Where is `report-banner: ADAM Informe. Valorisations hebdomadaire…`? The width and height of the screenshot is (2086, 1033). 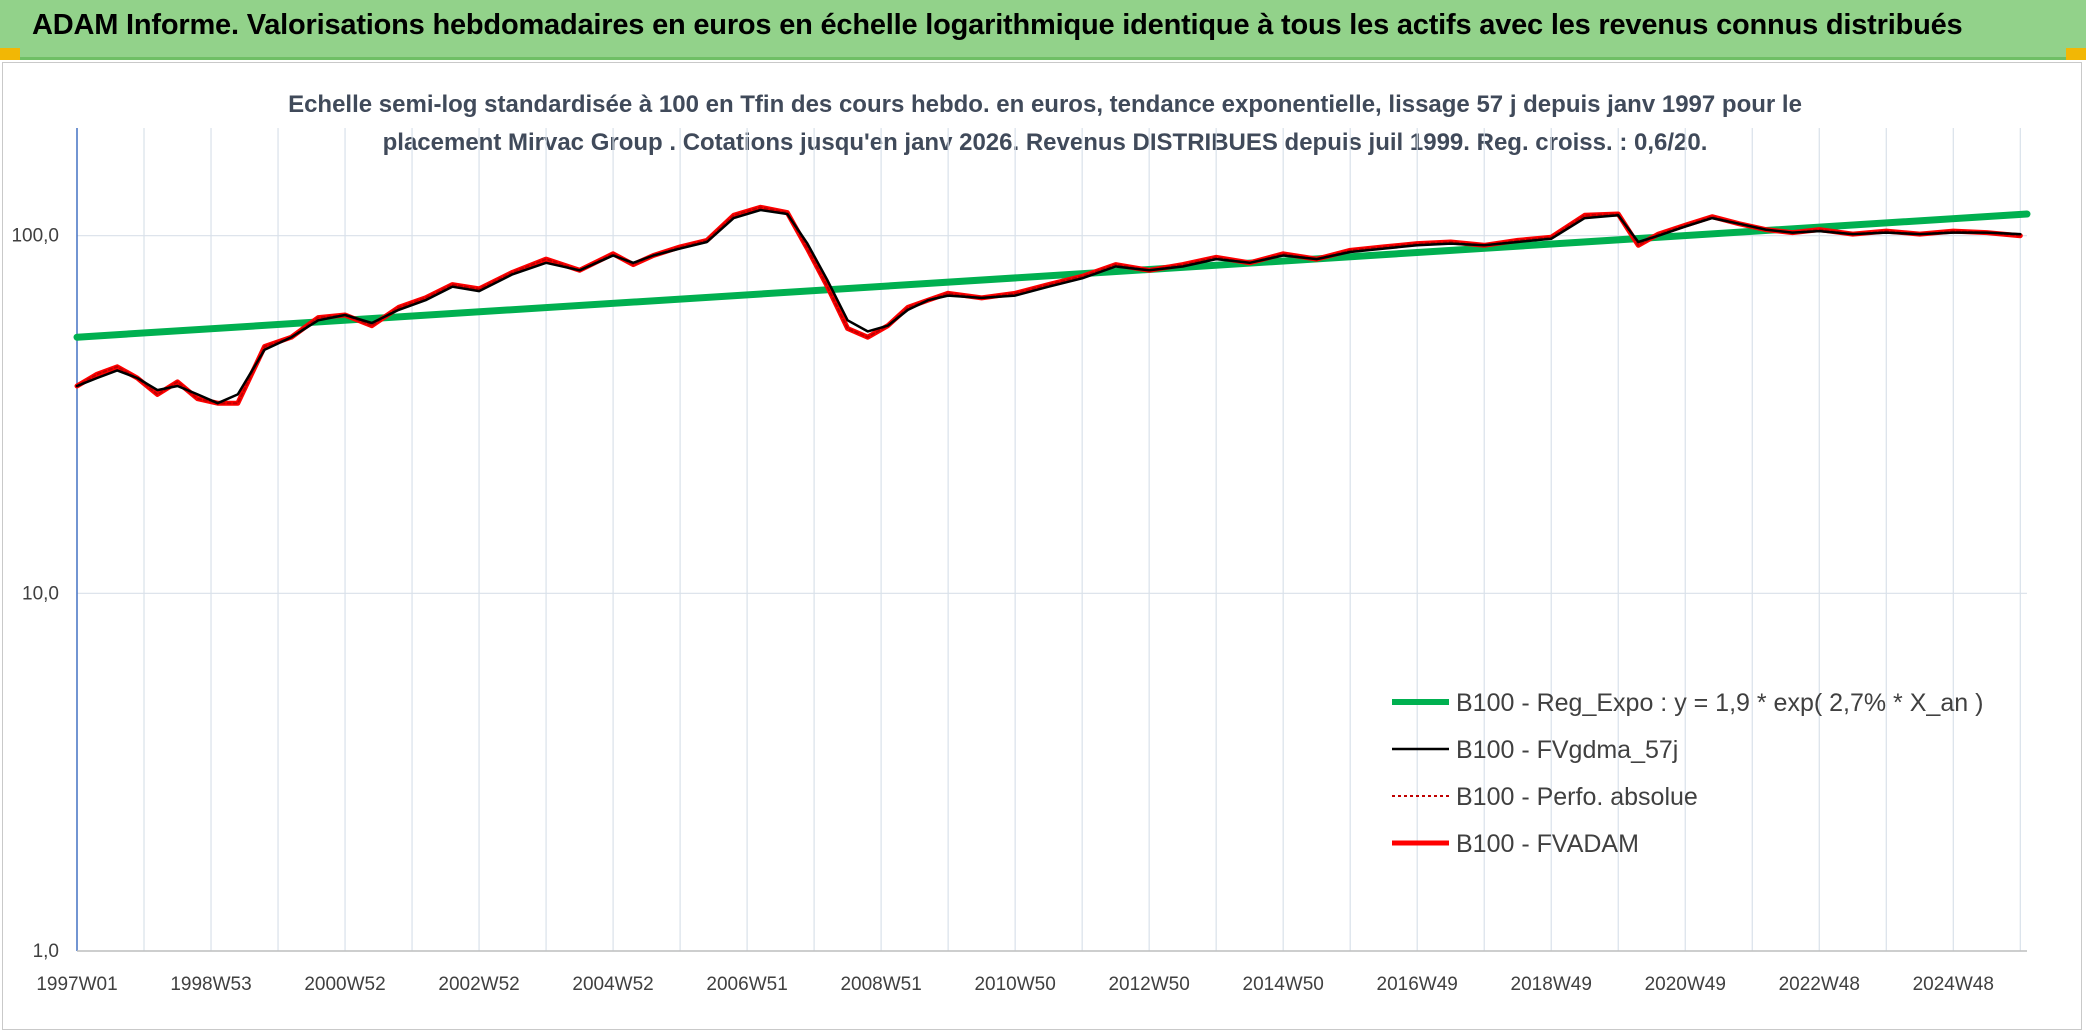 report-banner: ADAM Informe. Valorisations hebdomadaire… is located at coordinates (1043, 30).